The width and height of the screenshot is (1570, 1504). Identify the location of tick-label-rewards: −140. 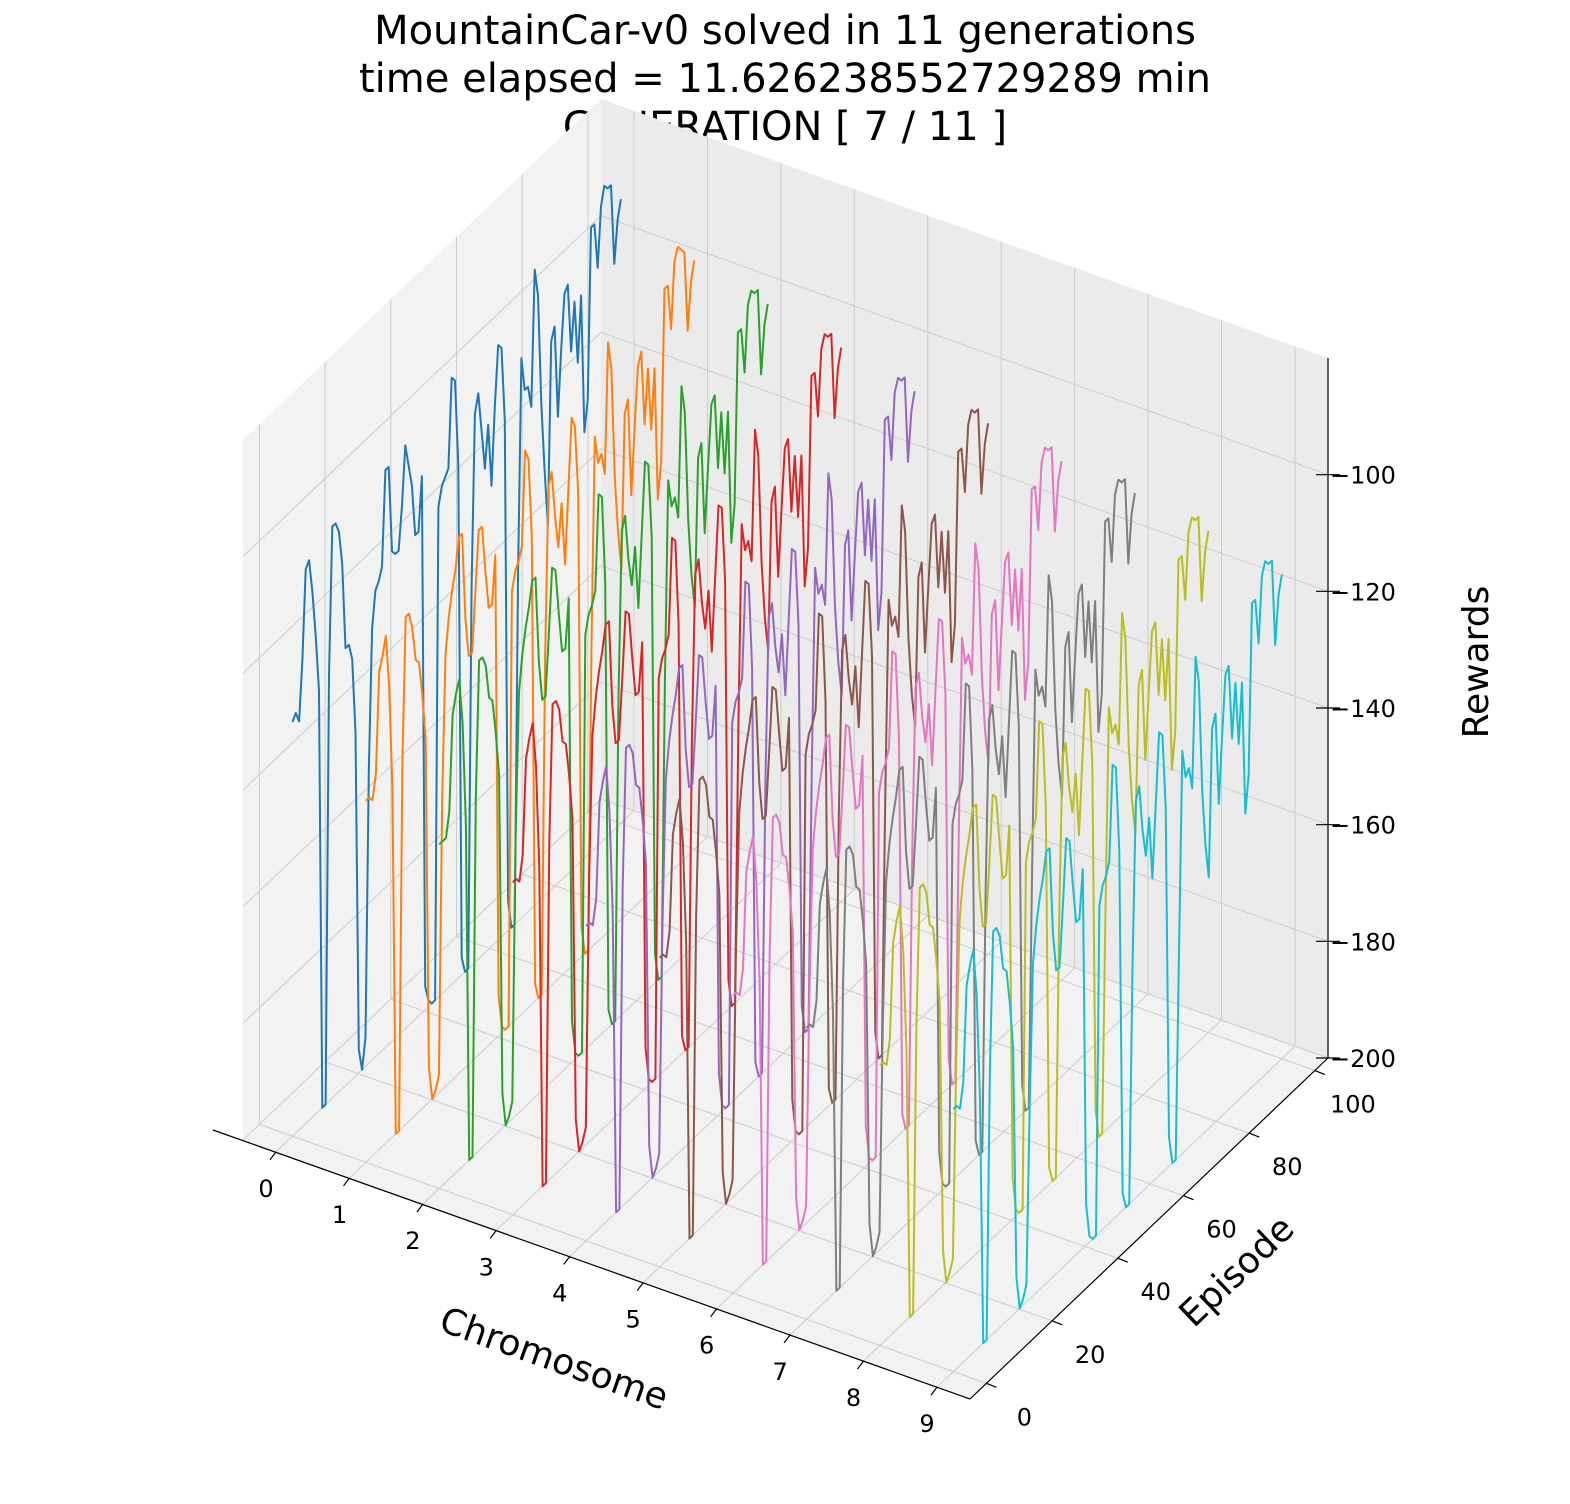
(1363, 709).